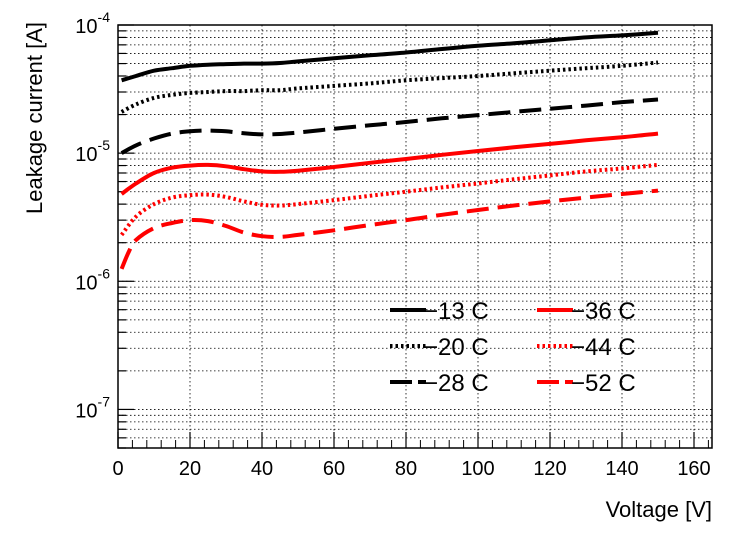 The image size is (747, 537). I want to click on x-tick-label: 80, so click(406, 469).